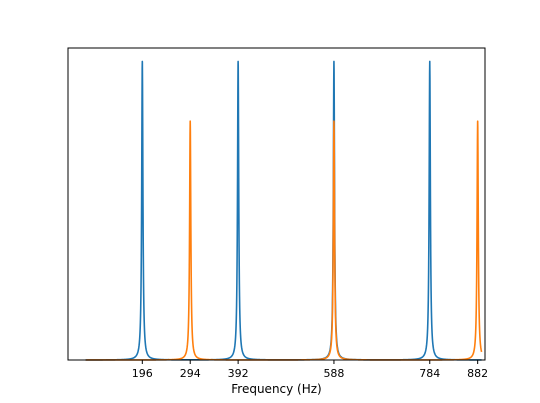  I want to click on x-tick-label: 784, so click(429, 373).